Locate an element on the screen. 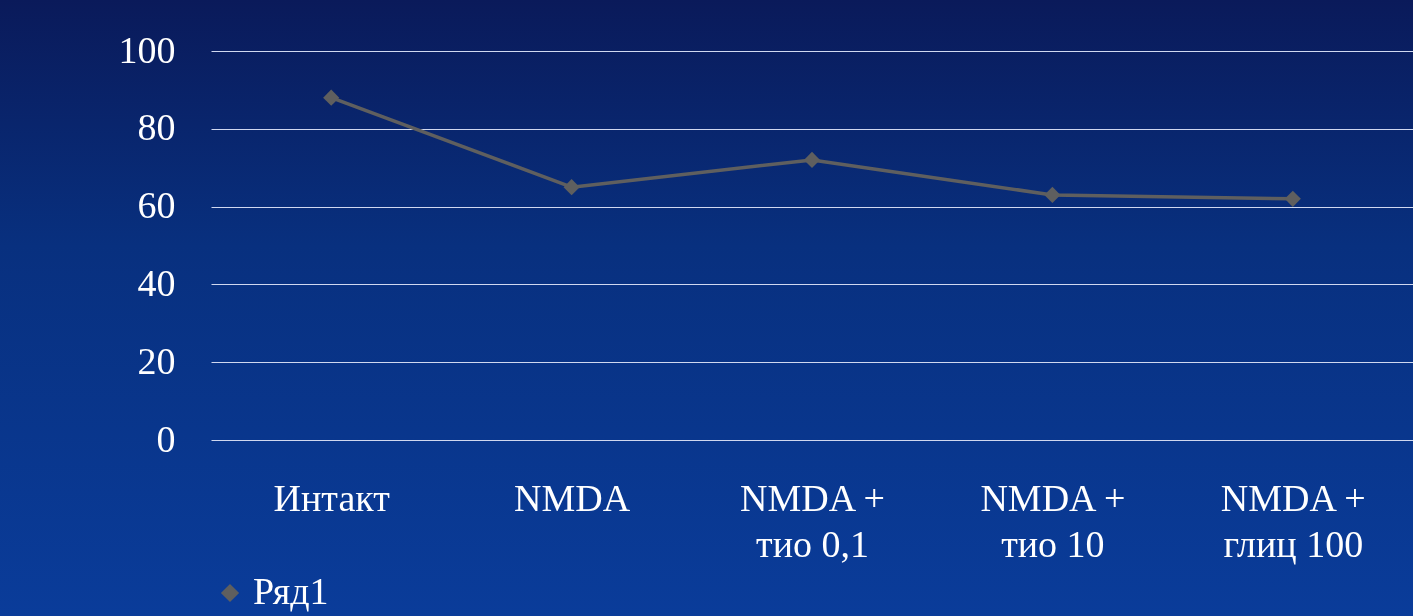  x-tick-label: NMDA + глиц 100 is located at coordinates (1293, 520).